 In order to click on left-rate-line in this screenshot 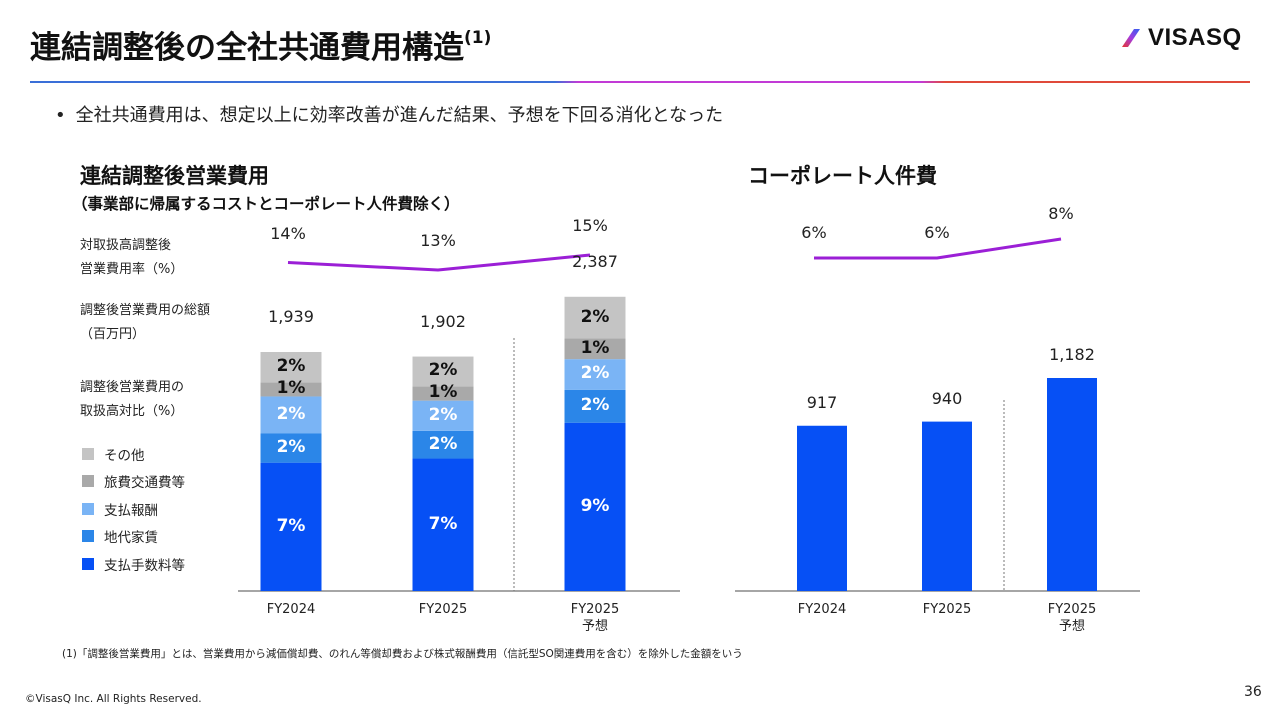, I will do `click(439, 262)`.